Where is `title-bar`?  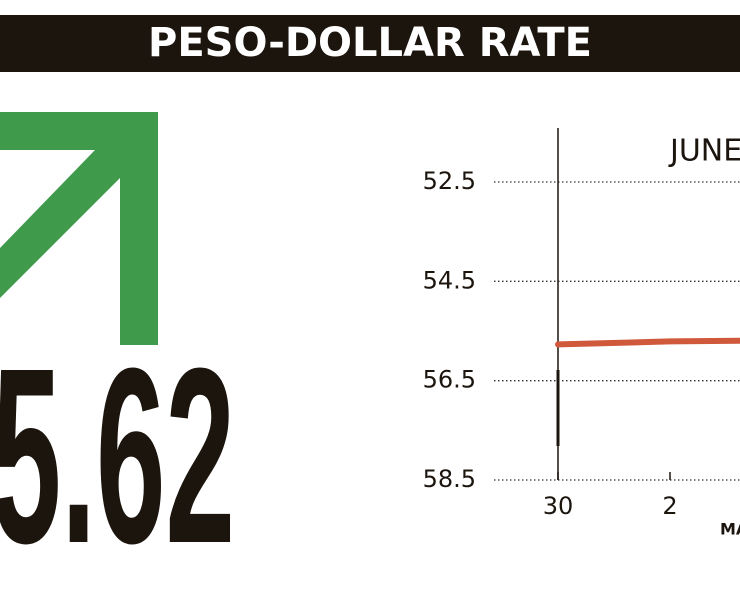
title-bar is located at coordinates (370, 43).